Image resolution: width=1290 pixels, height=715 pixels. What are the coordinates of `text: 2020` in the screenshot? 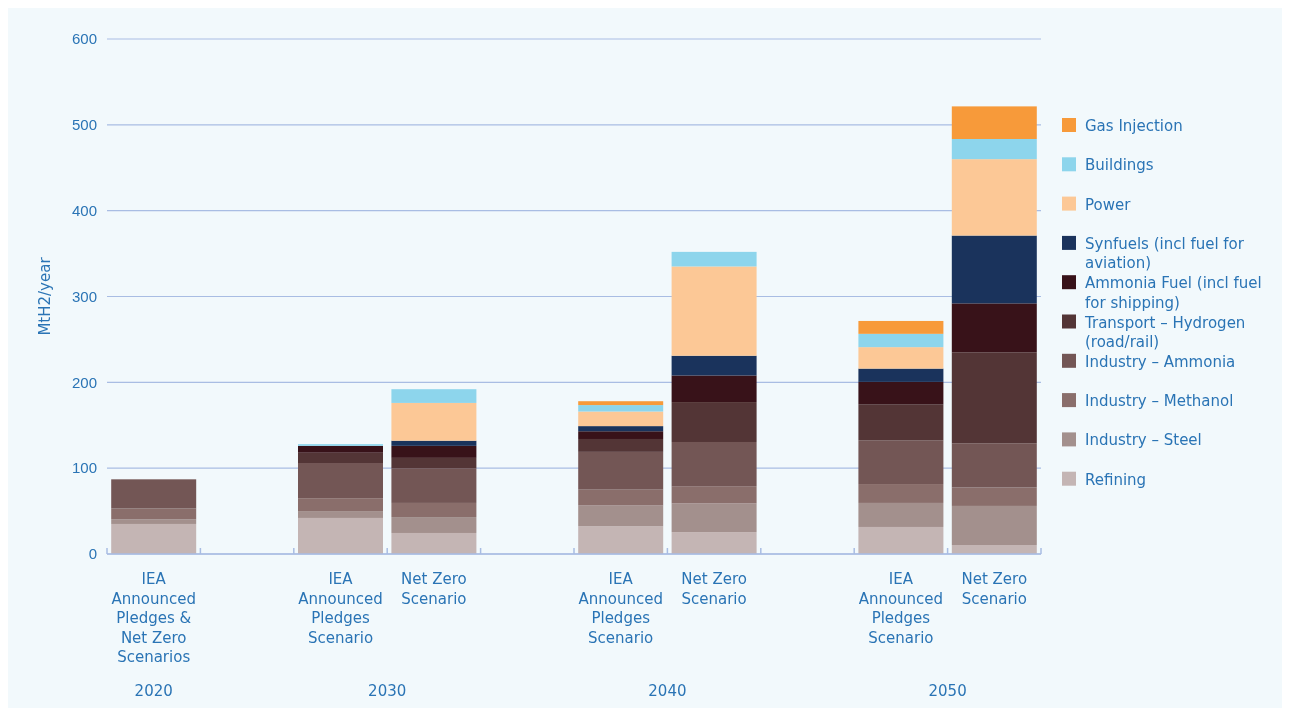 It's located at (153, 691).